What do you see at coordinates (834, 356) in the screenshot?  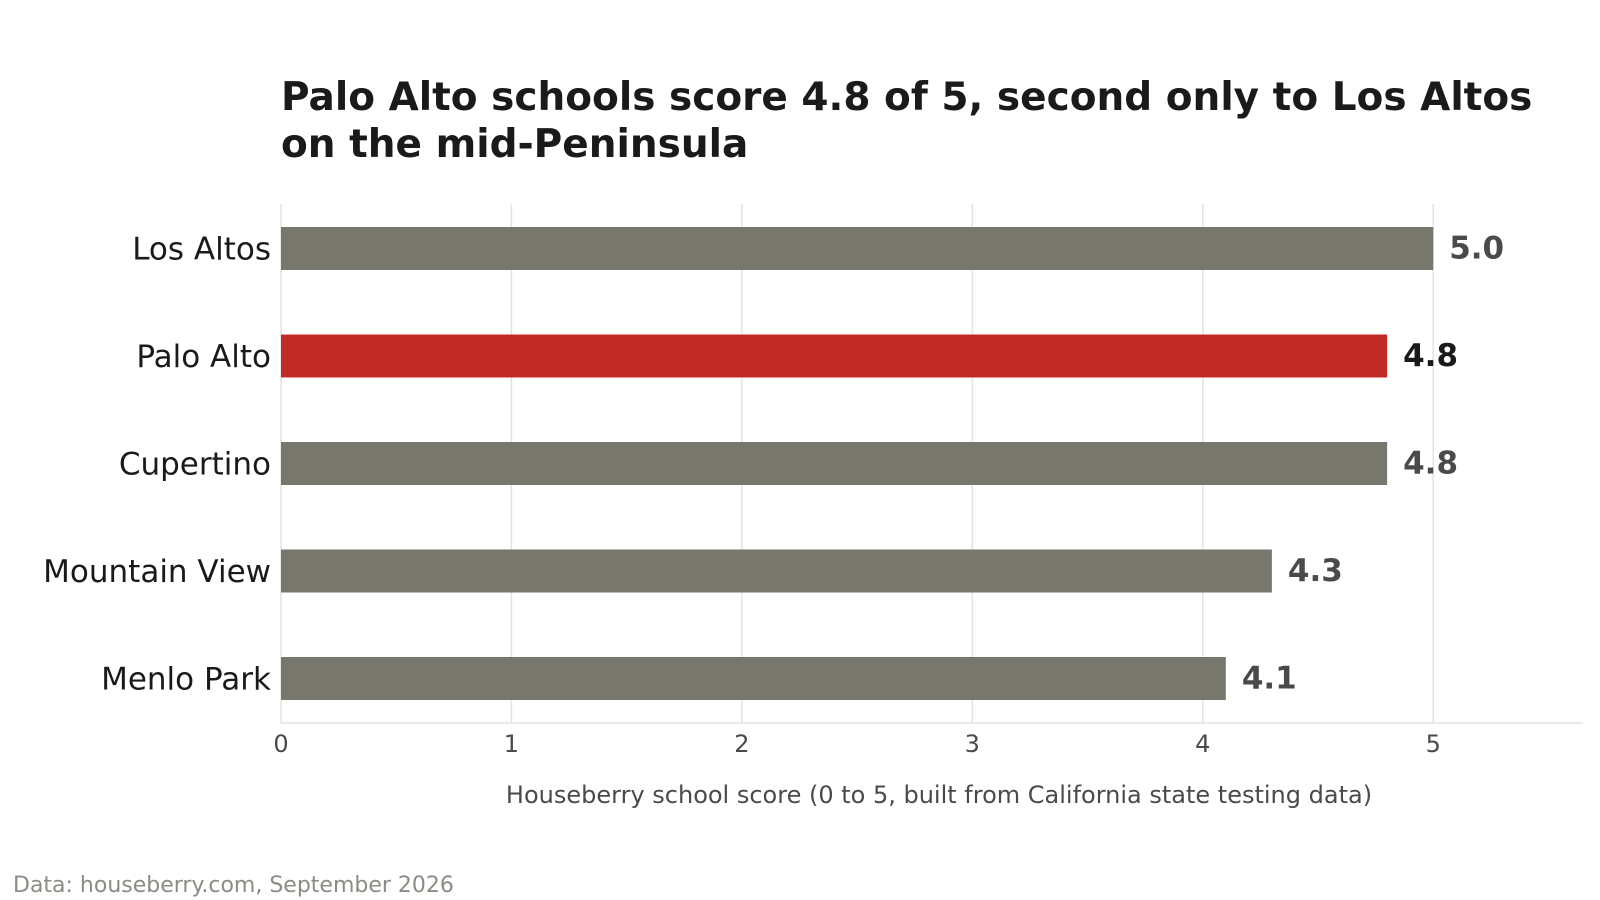 I see `bar-palo-alto` at bounding box center [834, 356].